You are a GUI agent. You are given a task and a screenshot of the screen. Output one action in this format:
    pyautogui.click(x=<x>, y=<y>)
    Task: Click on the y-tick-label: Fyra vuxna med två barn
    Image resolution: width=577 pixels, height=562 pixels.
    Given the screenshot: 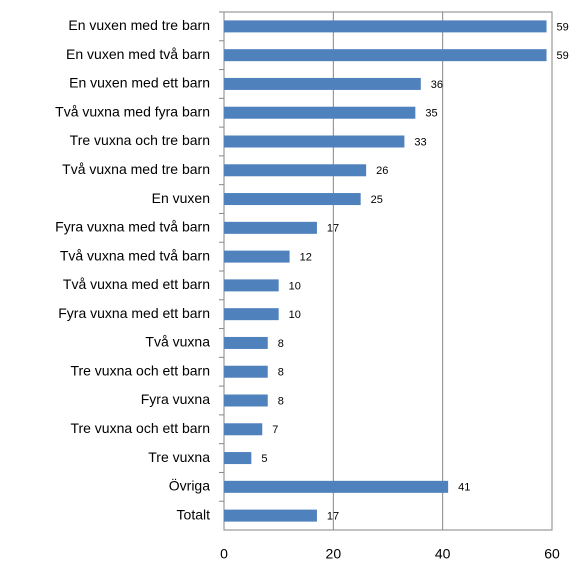 What is the action you would take?
    pyautogui.click(x=132, y=227)
    